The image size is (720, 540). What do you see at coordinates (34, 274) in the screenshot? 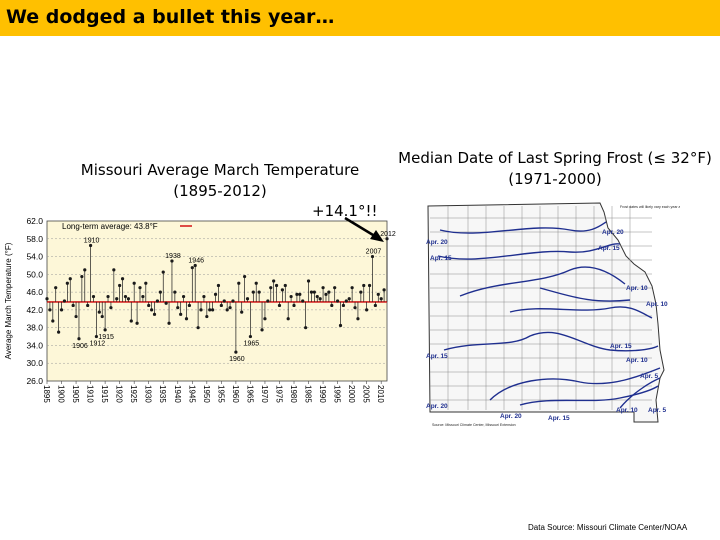
I see `y-tick-label: 50.0` at bounding box center [34, 274].